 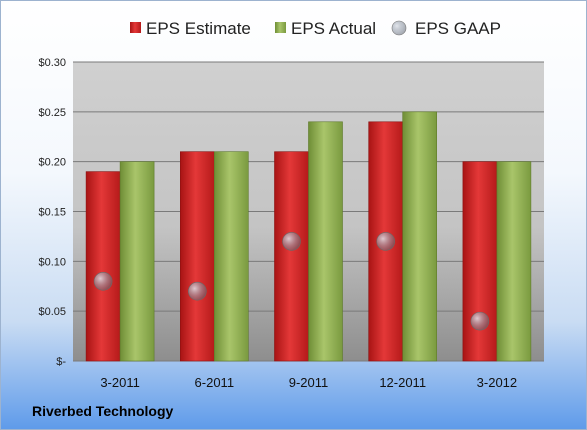 I want to click on y-tick-label: $0.20, so click(x=52, y=163).